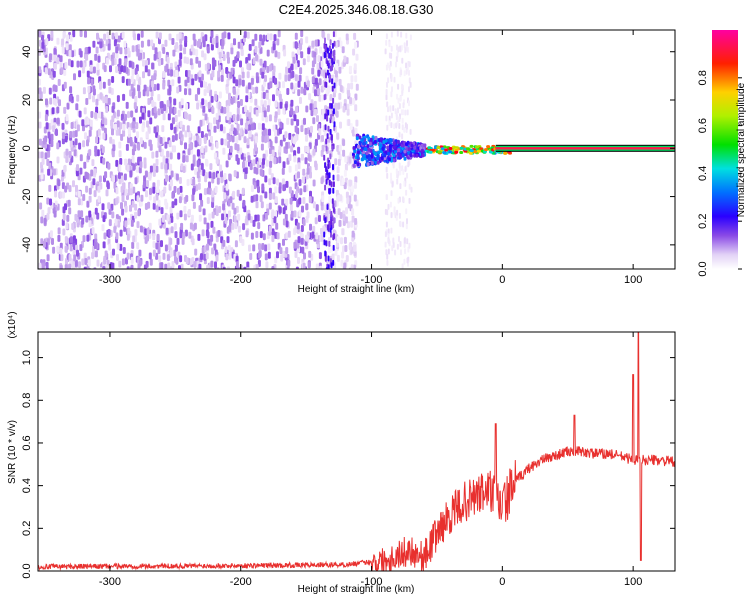 Image resolution: width=750 pixels, height=600 pixels. What do you see at coordinates (241, 582) in the screenshot?
I see `snr-x-tick-label: -200` at bounding box center [241, 582].